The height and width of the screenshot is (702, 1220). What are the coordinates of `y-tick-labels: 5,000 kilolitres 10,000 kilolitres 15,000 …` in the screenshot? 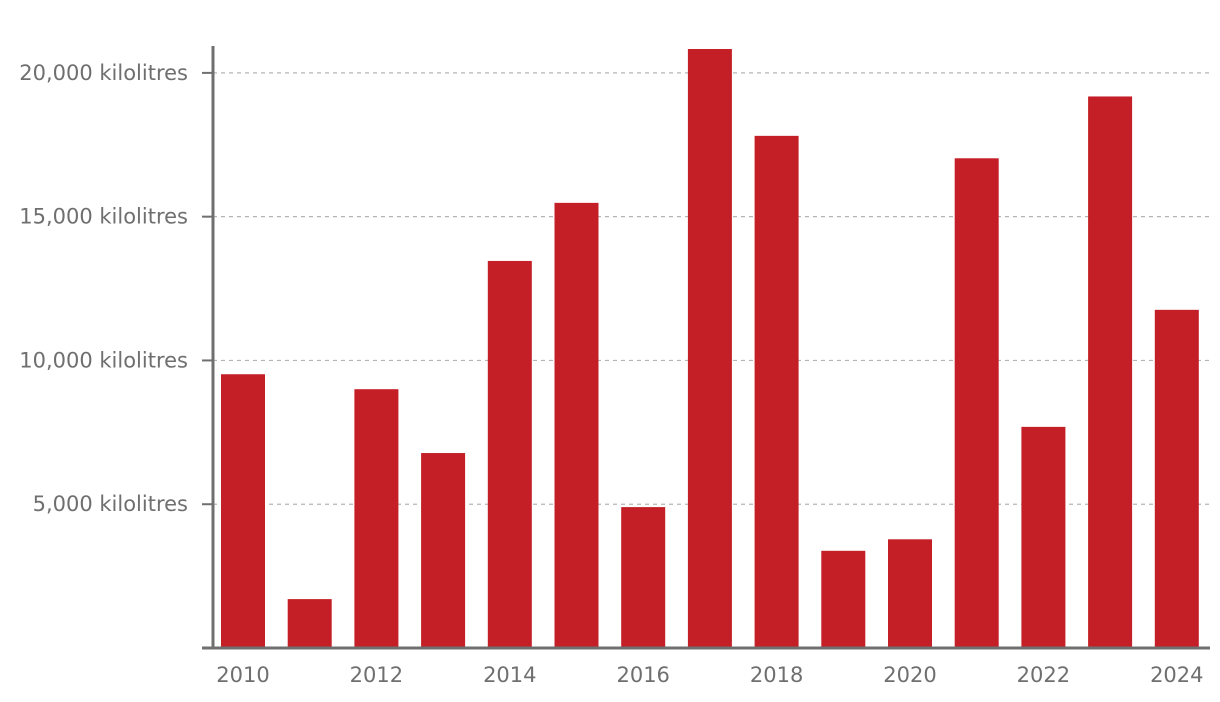 It's located at (103, 288).